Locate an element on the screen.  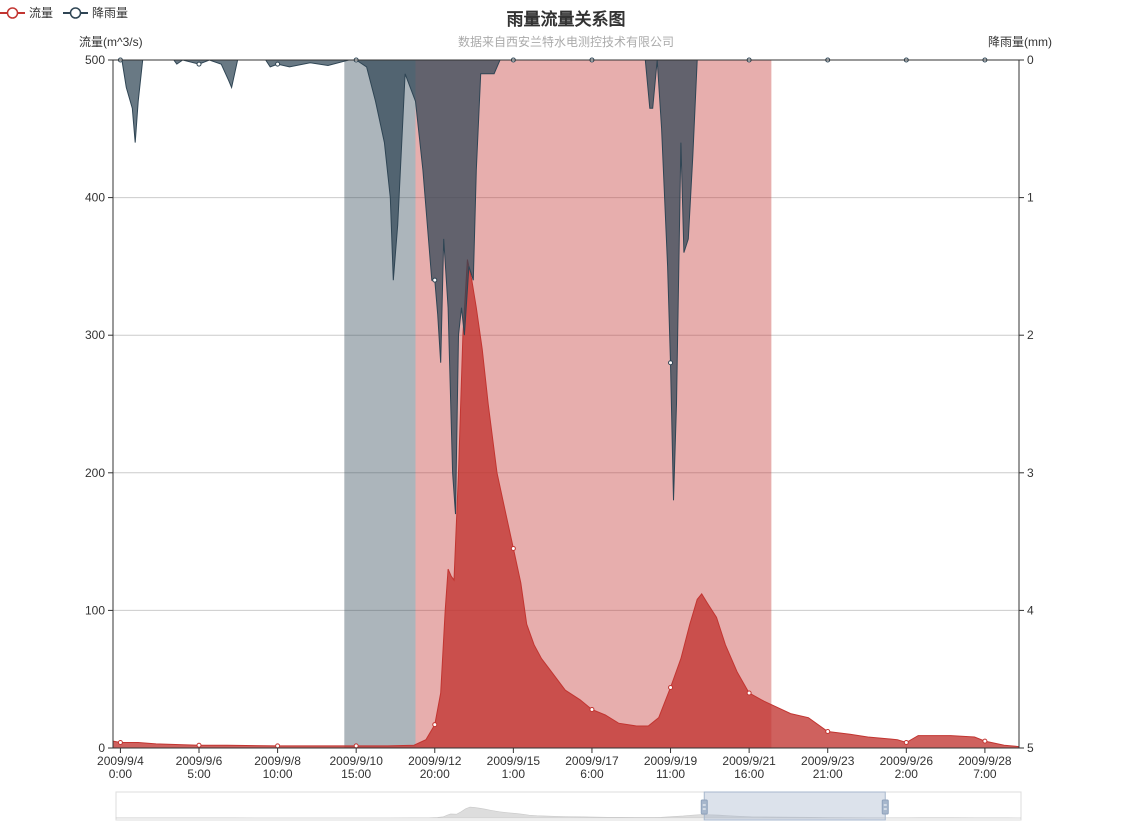
y-left-tick-label-5: 500 is located at coordinates (95, 60).